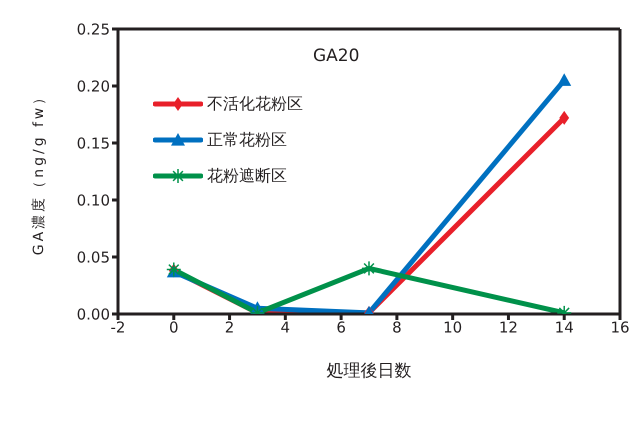  What do you see at coordinates (336, 56) in the screenshot?
I see `text: GA20` at bounding box center [336, 56].